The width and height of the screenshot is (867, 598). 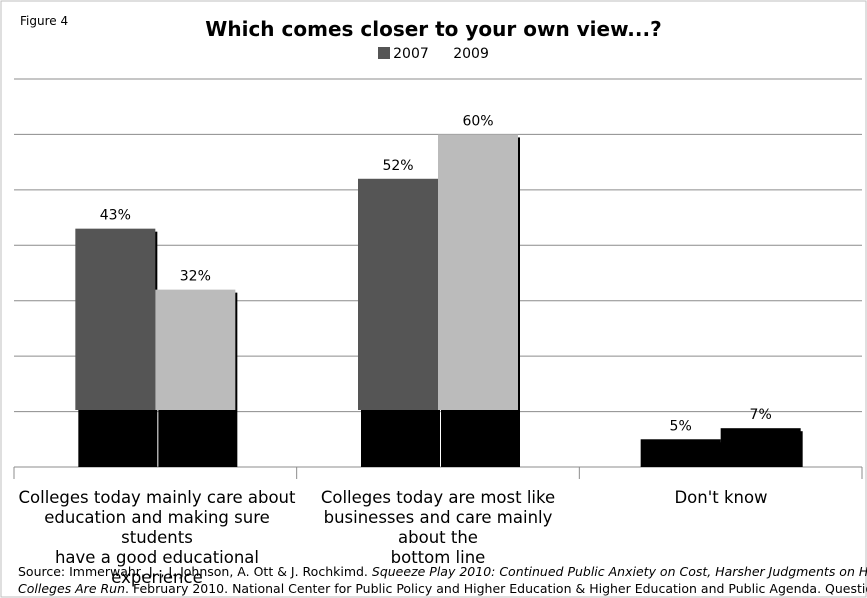 I want to click on data-label: 7%, so click(x=761, y=415).